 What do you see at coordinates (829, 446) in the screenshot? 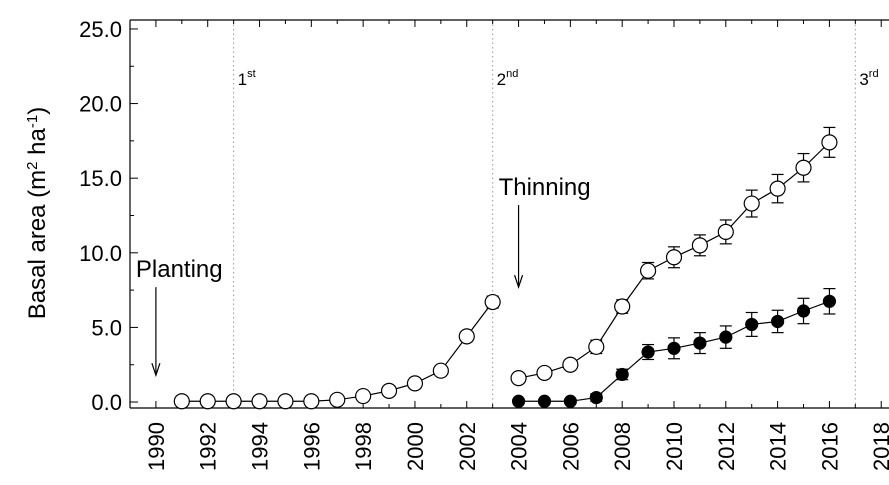
I see `x-tick-label: 2016` at bounding box center [829, 446].